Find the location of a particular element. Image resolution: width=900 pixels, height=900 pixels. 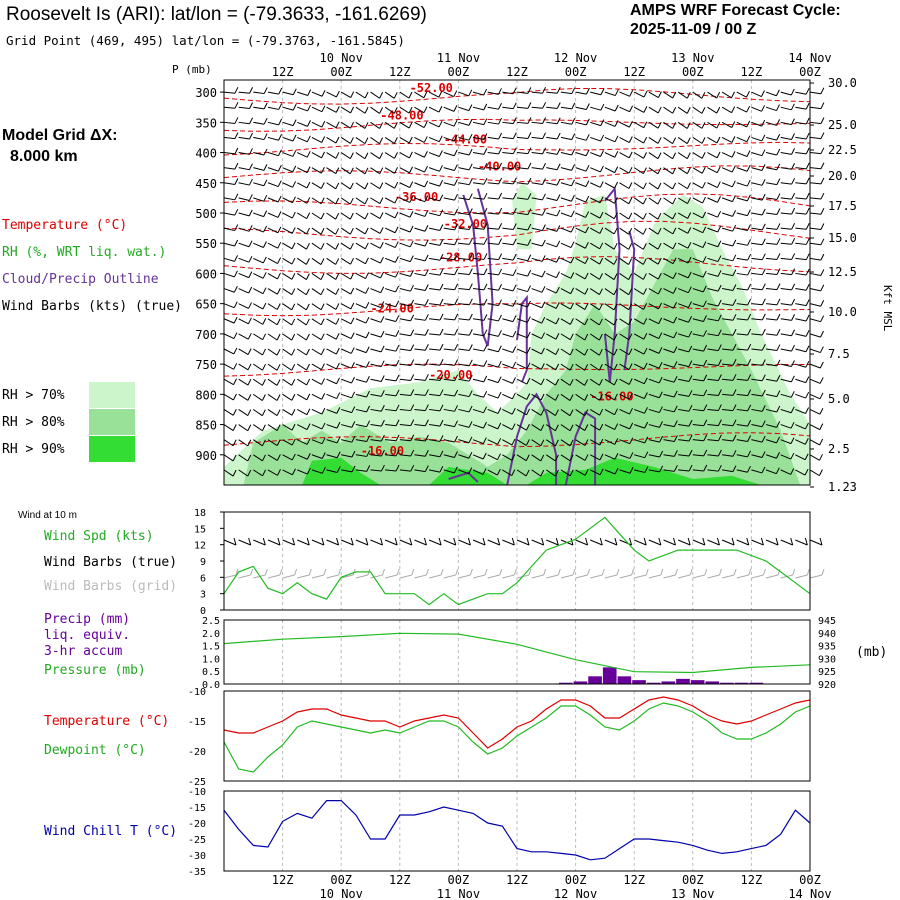

precip-bar is located at coordinates (756, 683).